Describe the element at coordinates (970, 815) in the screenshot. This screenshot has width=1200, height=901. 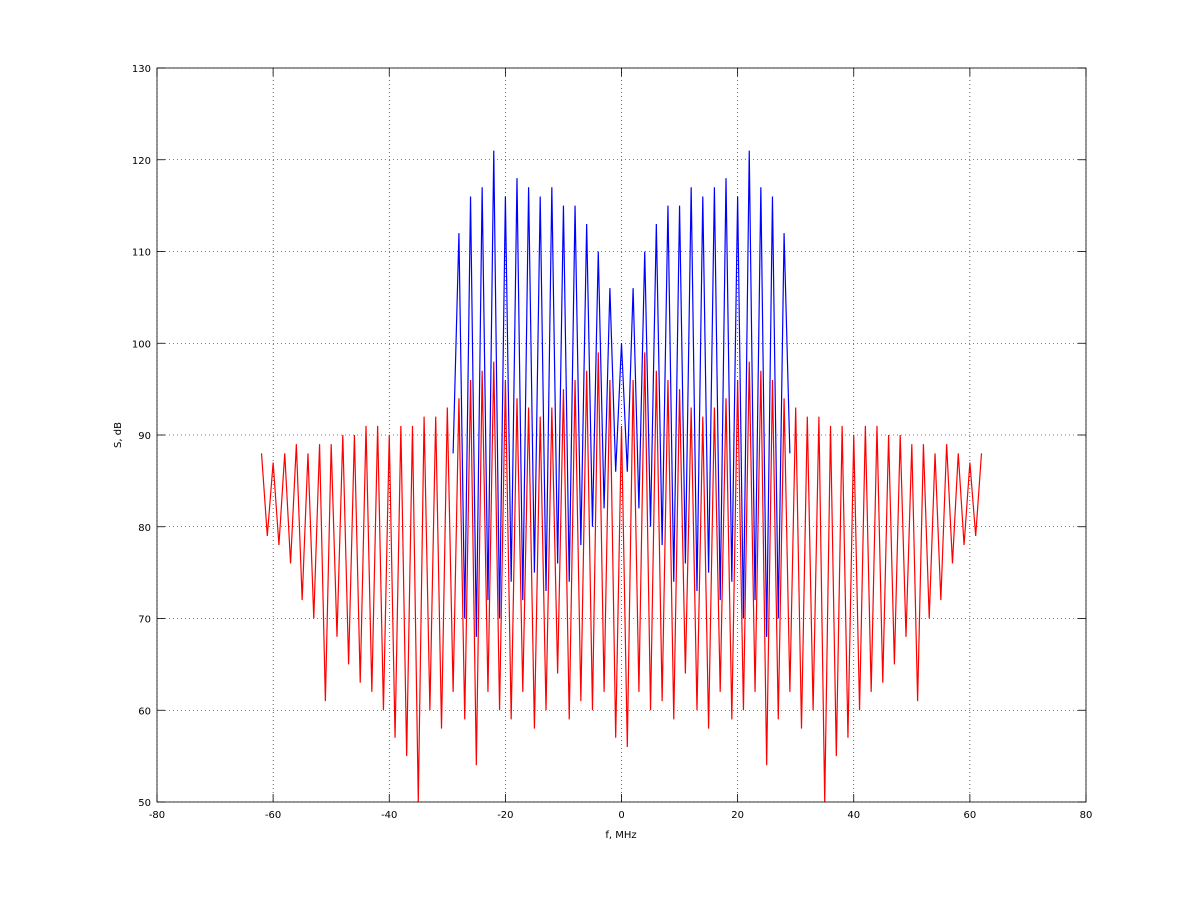
I see `x-tick-label: 60` at that location.